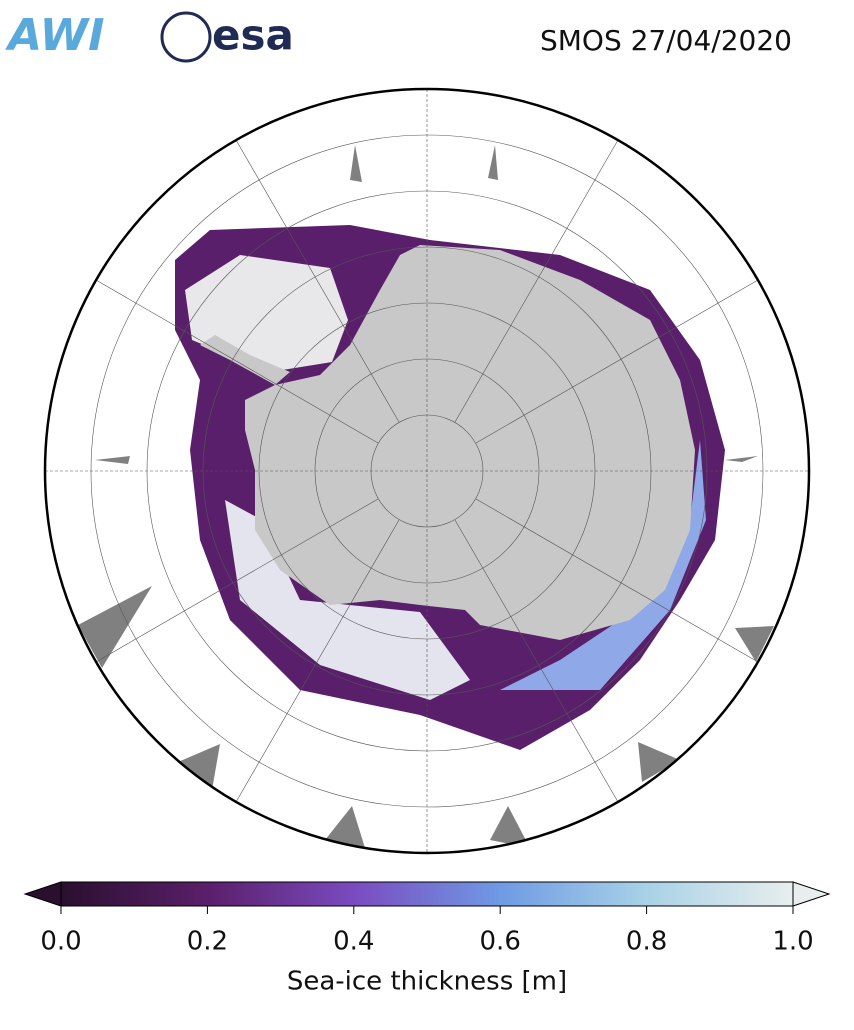  What do you see at coordinates (253, 35) in the screenshot?
I see `esa-logo: esa` at bounding box center [253, 35].